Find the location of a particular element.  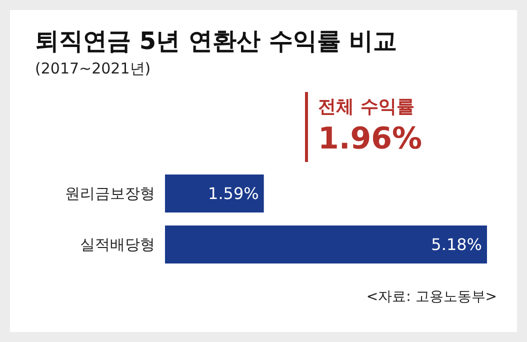

data-label: 5.18% is located at coordinates (456, 244).